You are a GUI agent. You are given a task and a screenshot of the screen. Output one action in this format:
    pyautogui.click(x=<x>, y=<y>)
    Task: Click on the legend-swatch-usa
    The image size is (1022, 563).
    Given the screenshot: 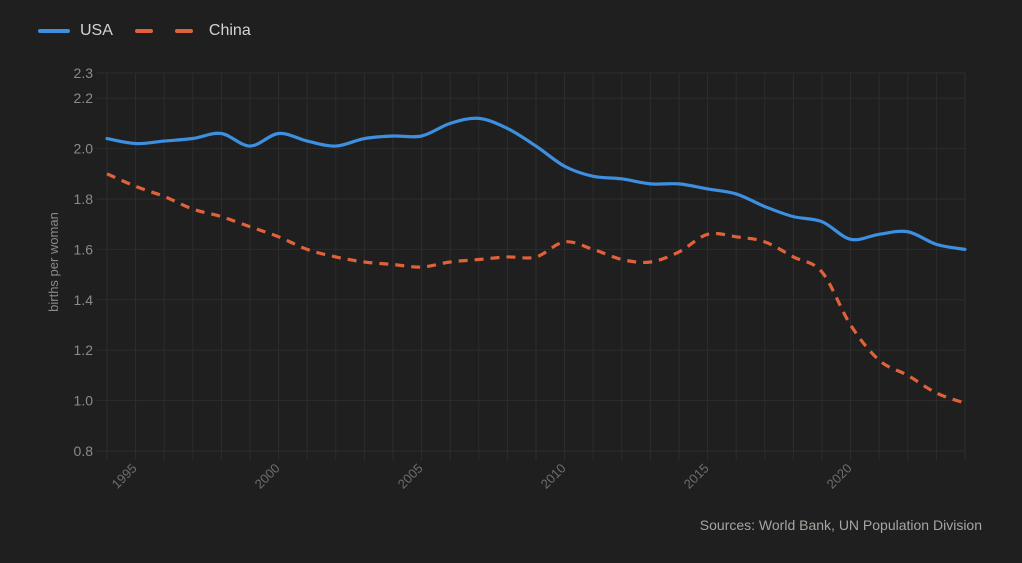 What is the action you would take?
    pyautogui.click(x=54, y=31)
    